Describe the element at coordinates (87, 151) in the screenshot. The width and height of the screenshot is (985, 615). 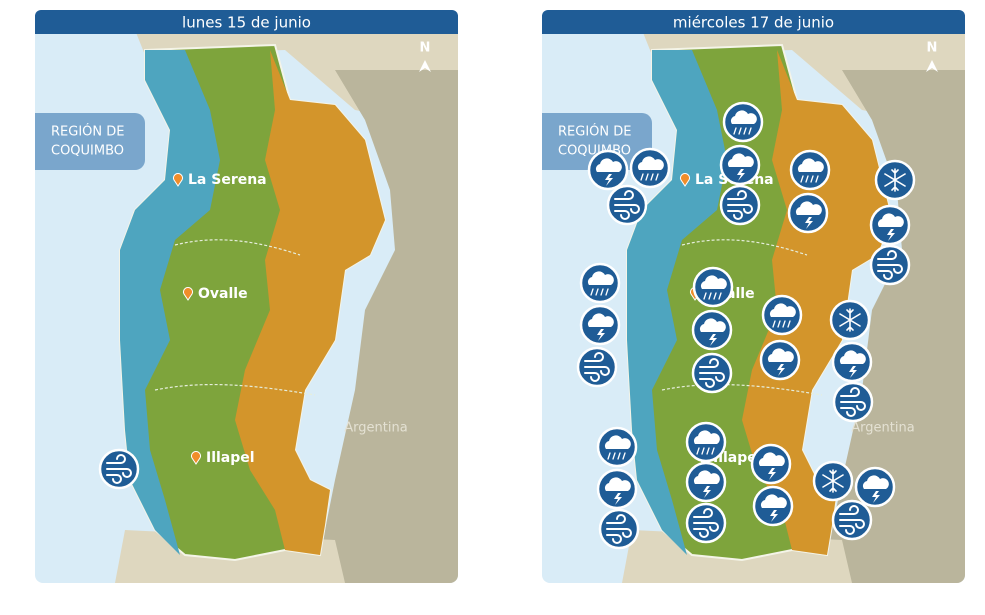
I see `region-label: COQUIMBO` at that location.